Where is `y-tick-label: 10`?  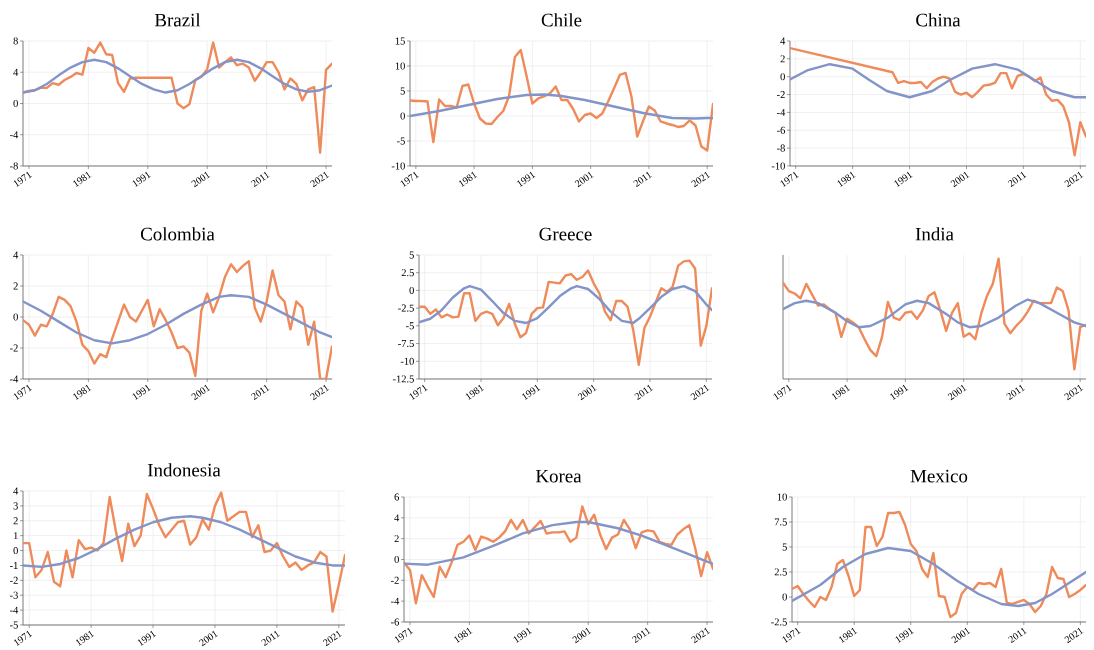
y-tick-label: 10 is located at coordinates (782, 497).